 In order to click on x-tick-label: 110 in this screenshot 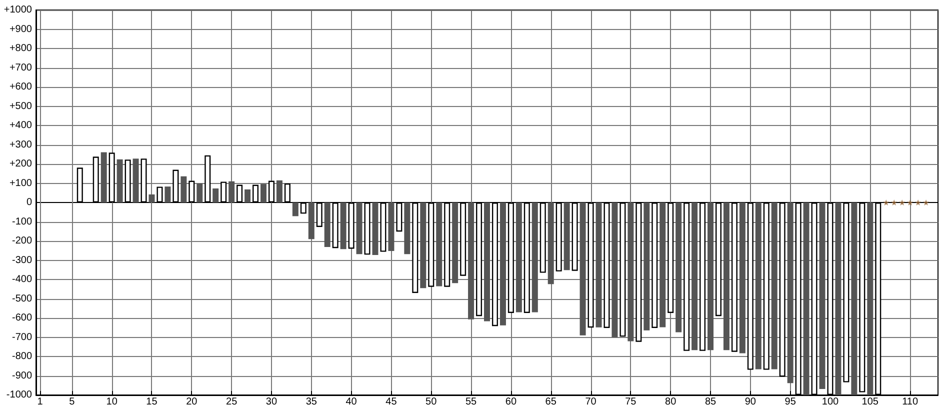, I will do `click(910, 401)`.